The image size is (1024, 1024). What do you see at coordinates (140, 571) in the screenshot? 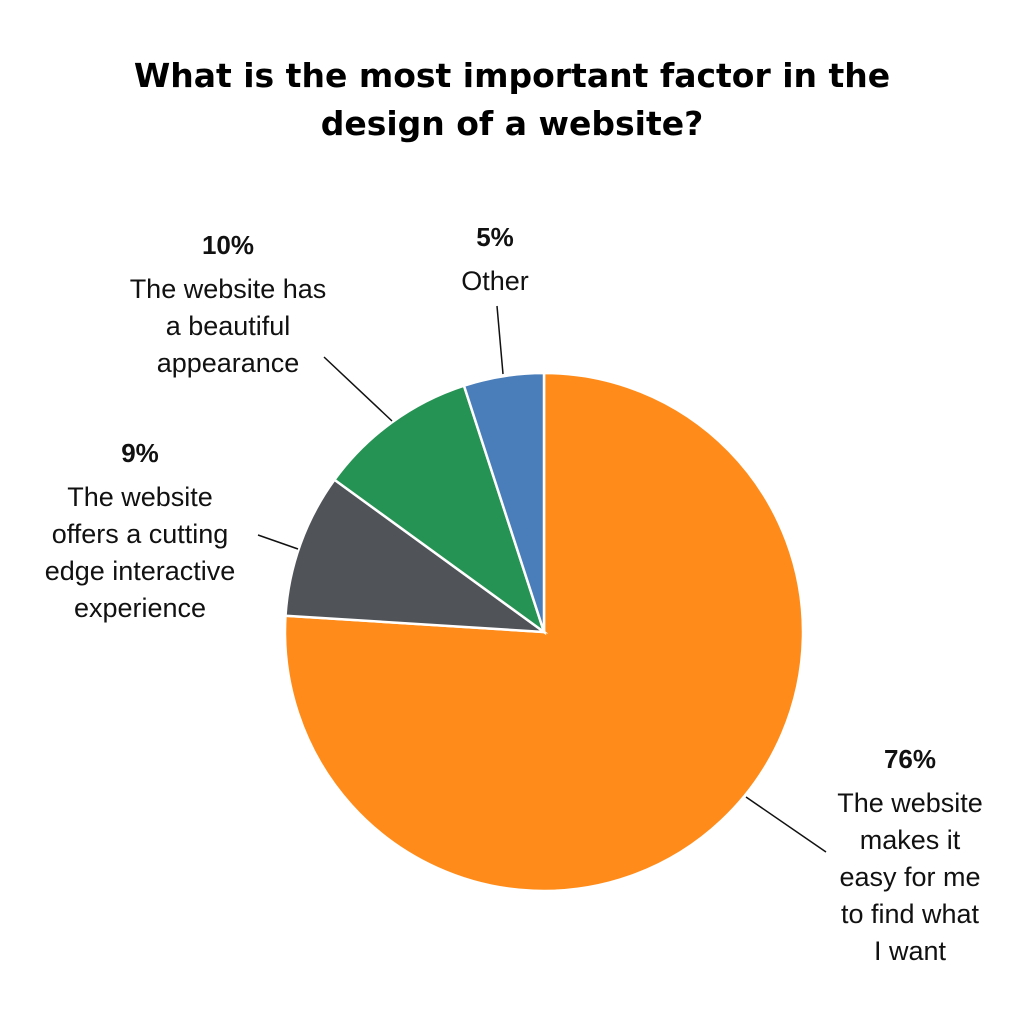
I see `slice-category-label-1-line-2: edge interactive` at bounding box center [140, 571].